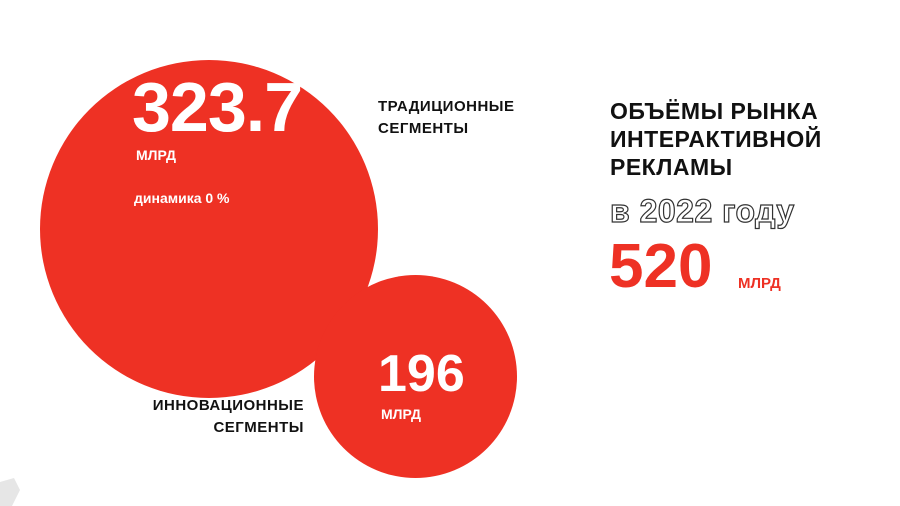 The image size is (900, 506). I want to click on traditional-label-line-1: ТРАДИЦИОННЫЕ, so click(446, 106).